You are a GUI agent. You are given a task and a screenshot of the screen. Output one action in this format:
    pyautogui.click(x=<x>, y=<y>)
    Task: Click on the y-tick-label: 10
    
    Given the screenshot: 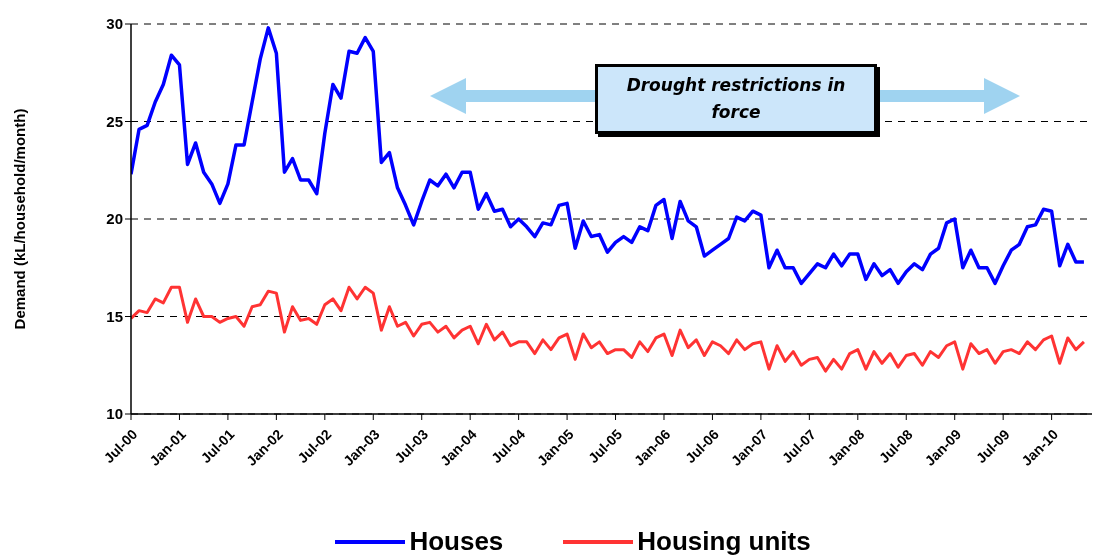 What is the action you would take?
    pyautogui.click(x=114, y=414)
    